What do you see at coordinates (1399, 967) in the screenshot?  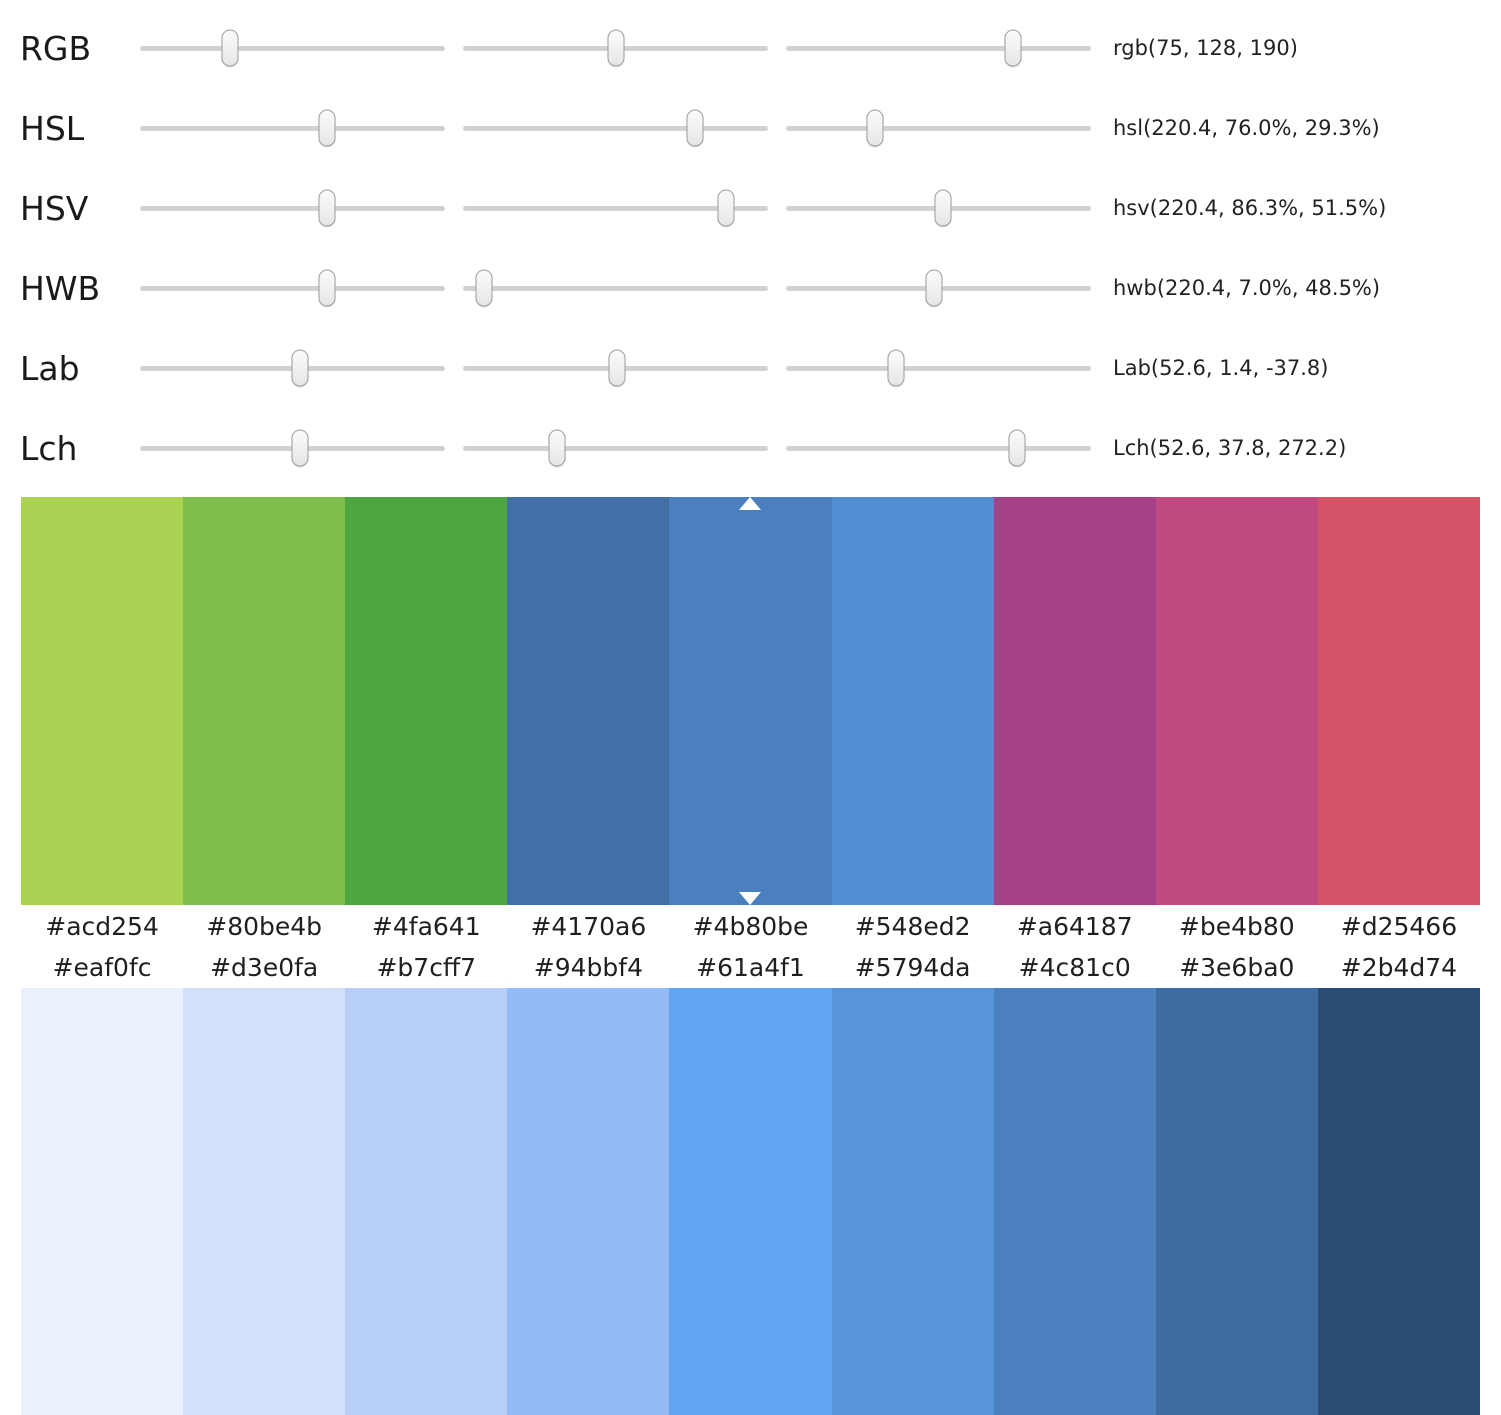 I see `hex-label: #2b4d74` at bounding box center [1399, 967].